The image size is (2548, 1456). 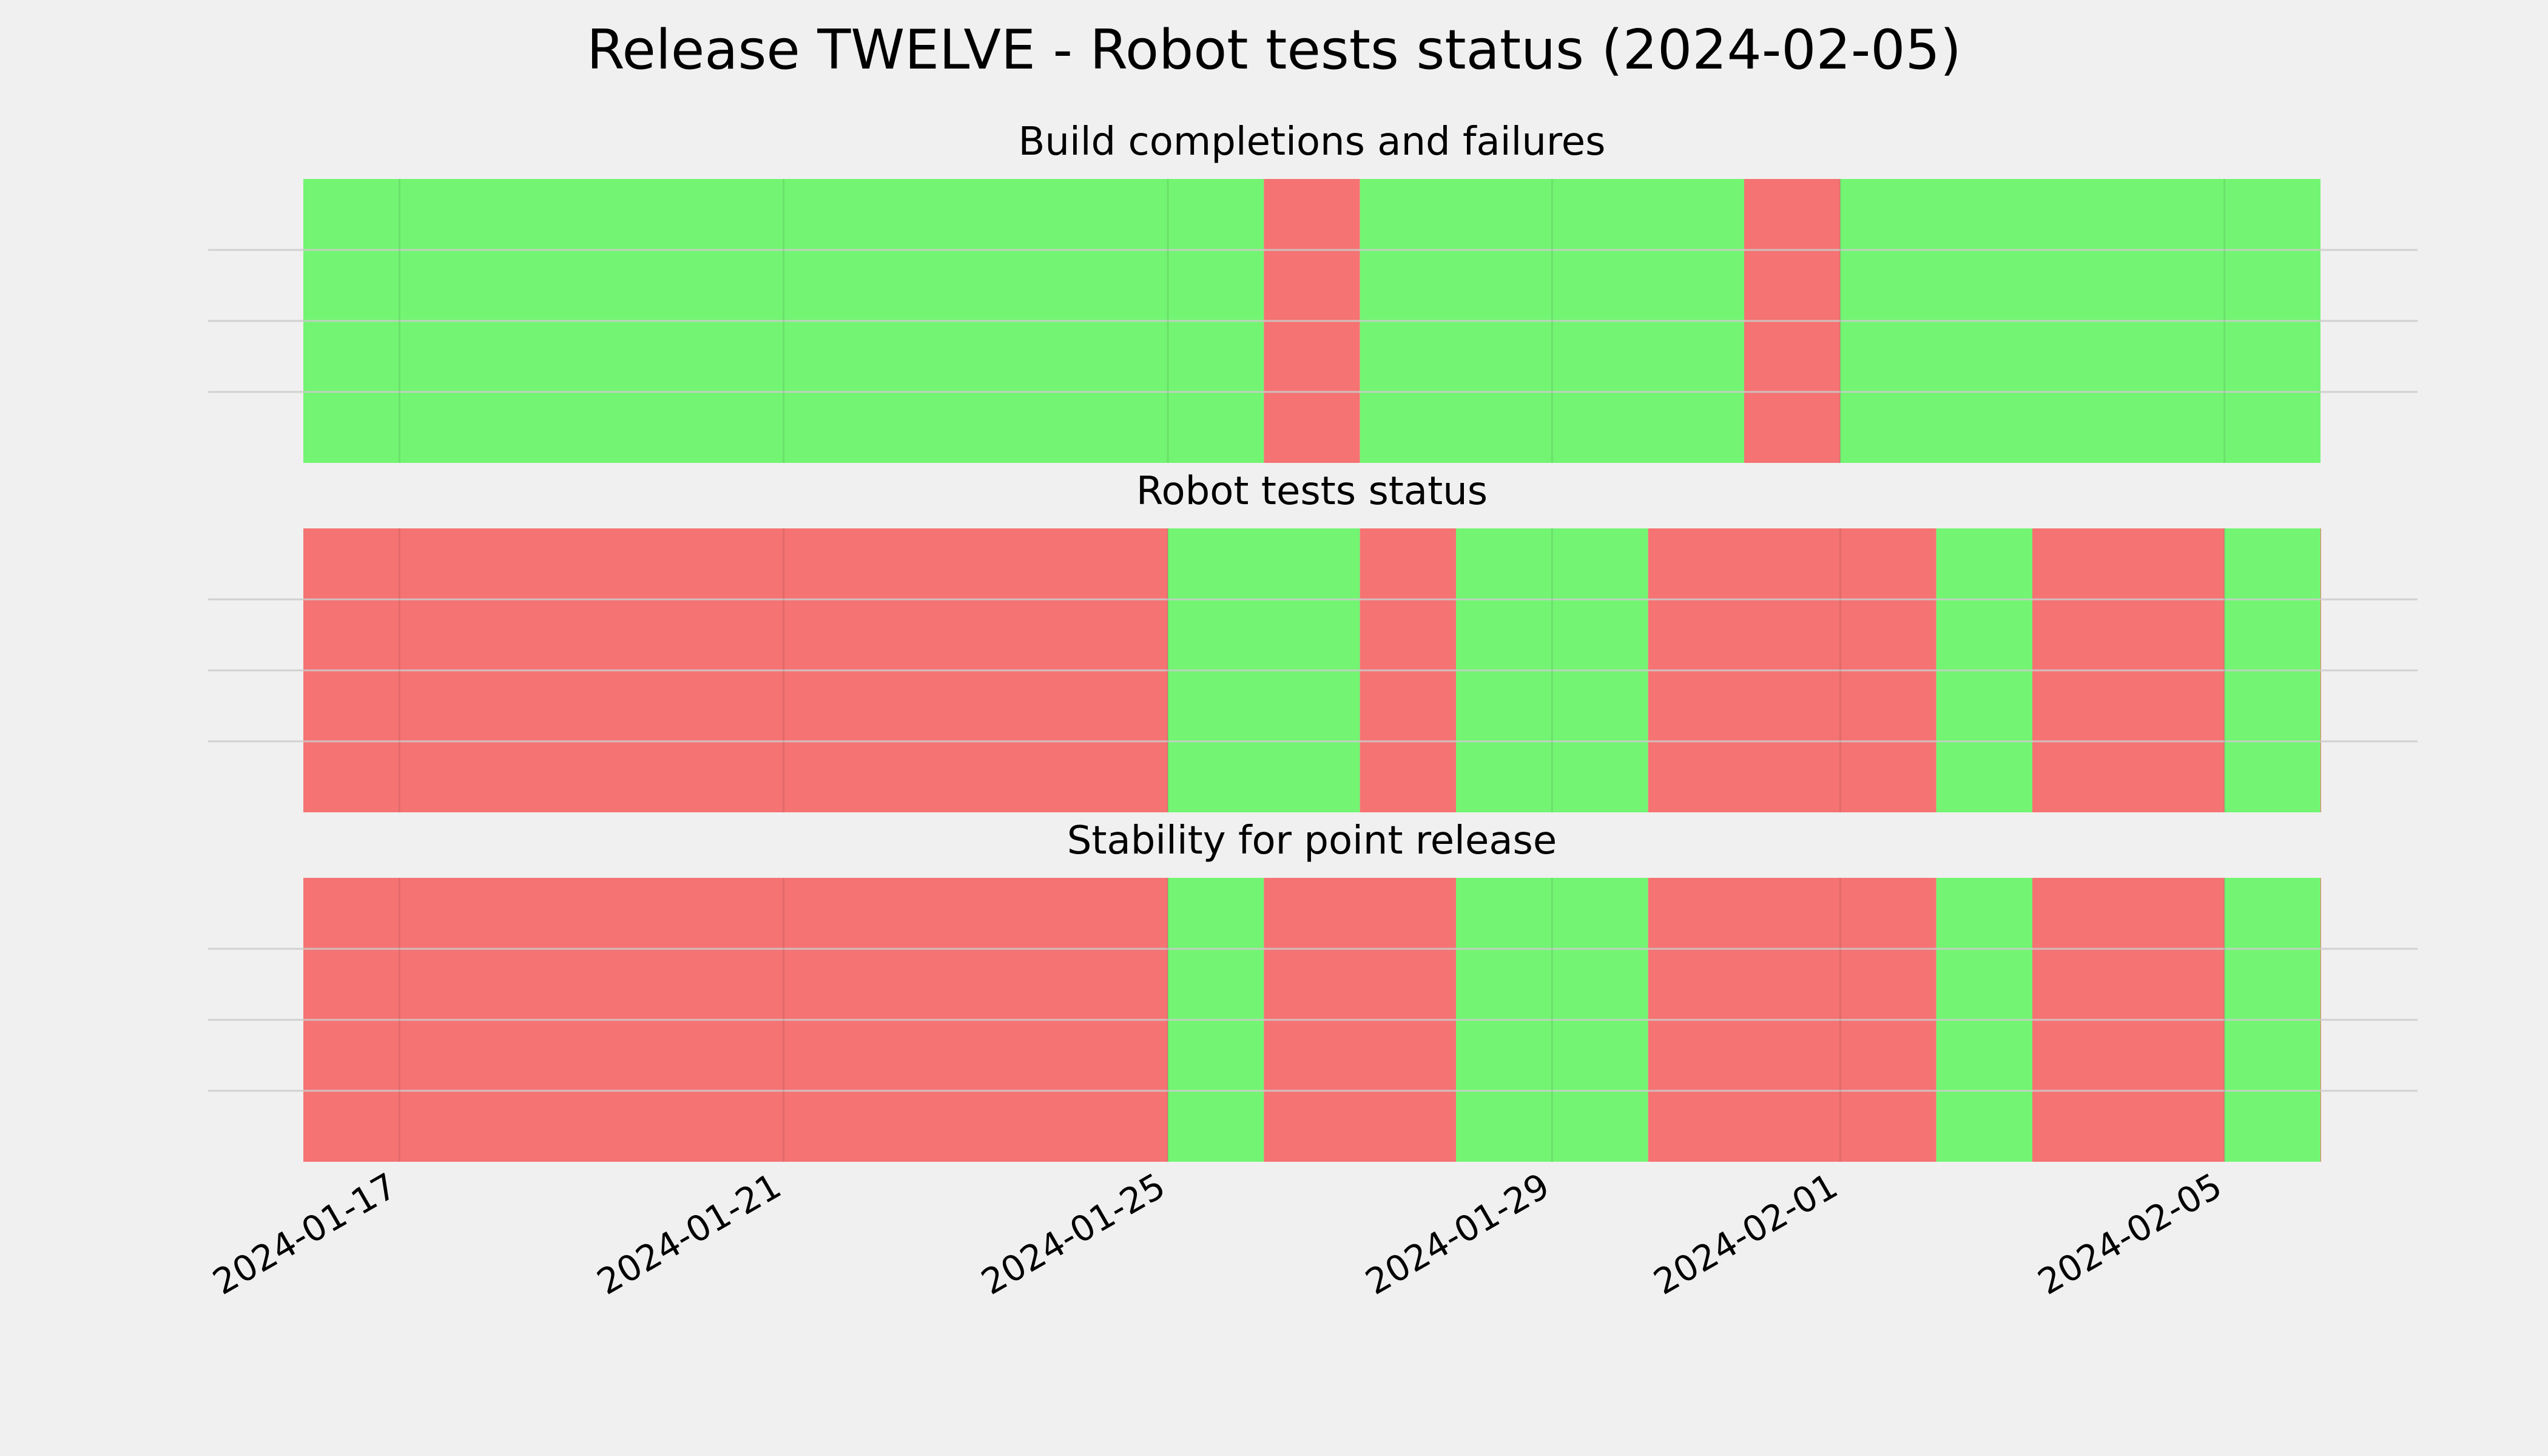 I want to click on panel-title: Build completions and failures, so click(x=1312, y=142).